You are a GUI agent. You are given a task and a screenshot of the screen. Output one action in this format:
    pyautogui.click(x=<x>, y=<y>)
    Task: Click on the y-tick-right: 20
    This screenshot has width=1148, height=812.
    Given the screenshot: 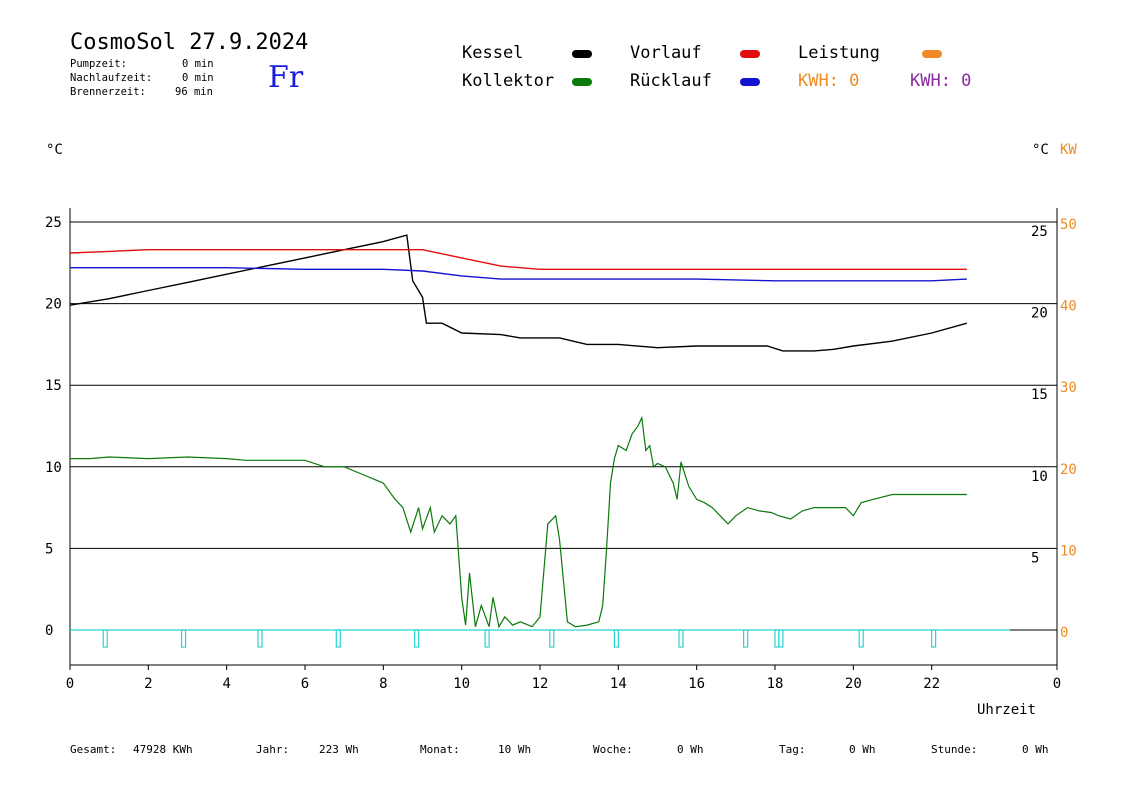 What is the action you would take?
    pyautogui.click(x=1039, y=314)
    